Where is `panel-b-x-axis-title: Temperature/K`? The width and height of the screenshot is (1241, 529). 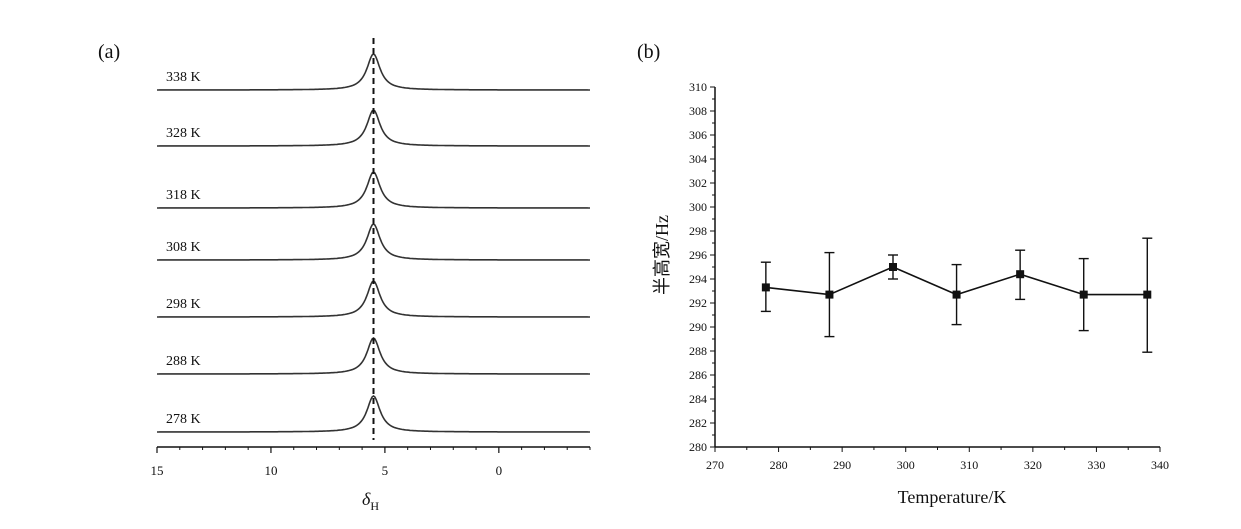
panel-b-x-axis-title: Temperature/K is located at coordinates (952, 497).